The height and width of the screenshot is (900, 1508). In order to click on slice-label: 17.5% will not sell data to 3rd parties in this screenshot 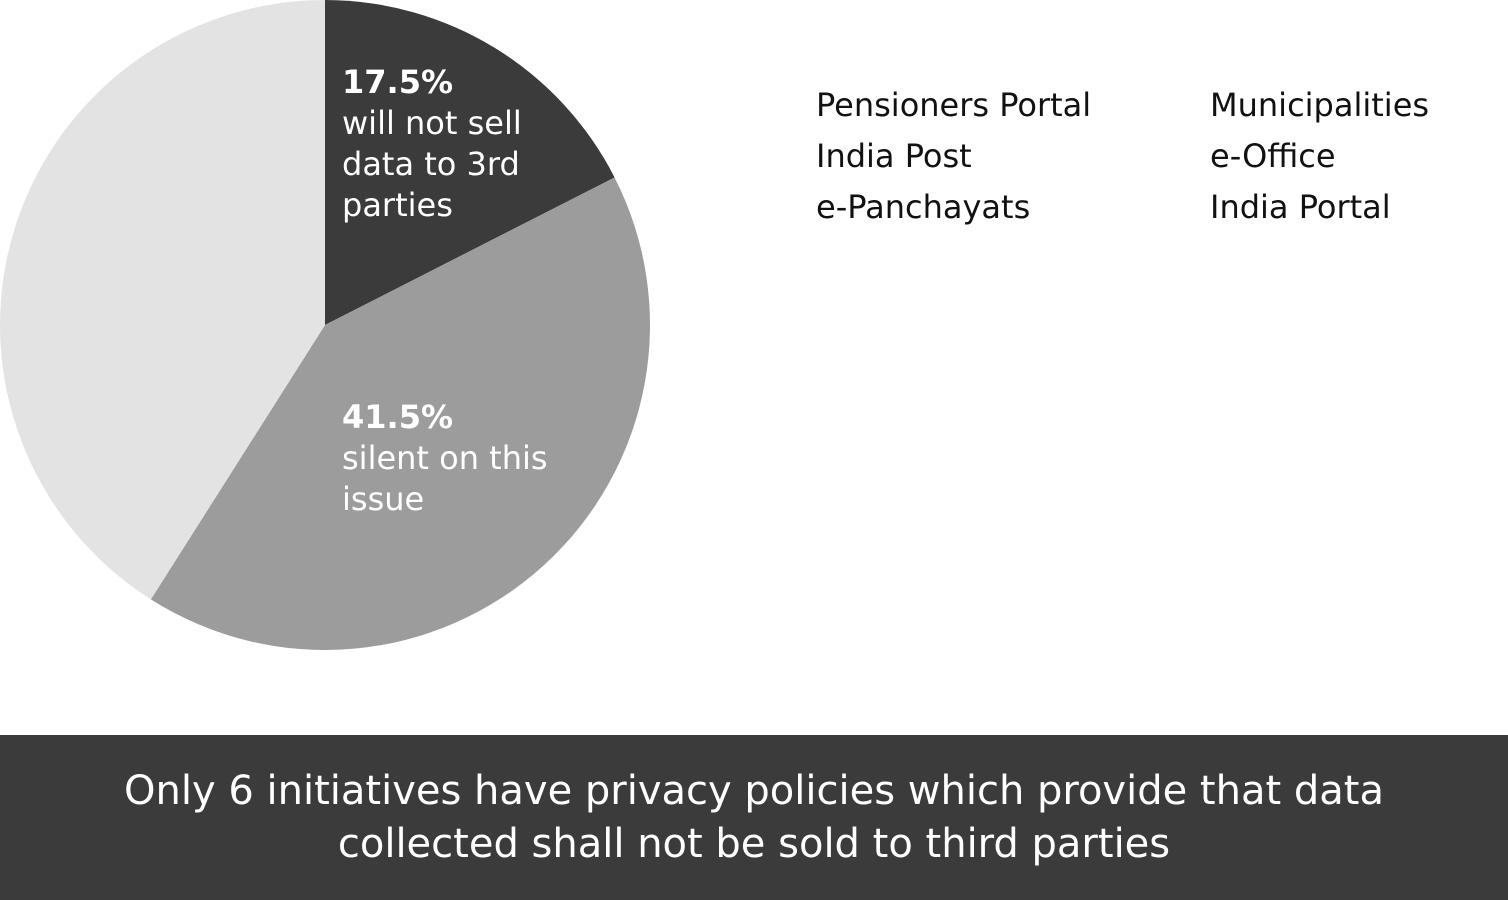, I will do `click(454, 144)`.